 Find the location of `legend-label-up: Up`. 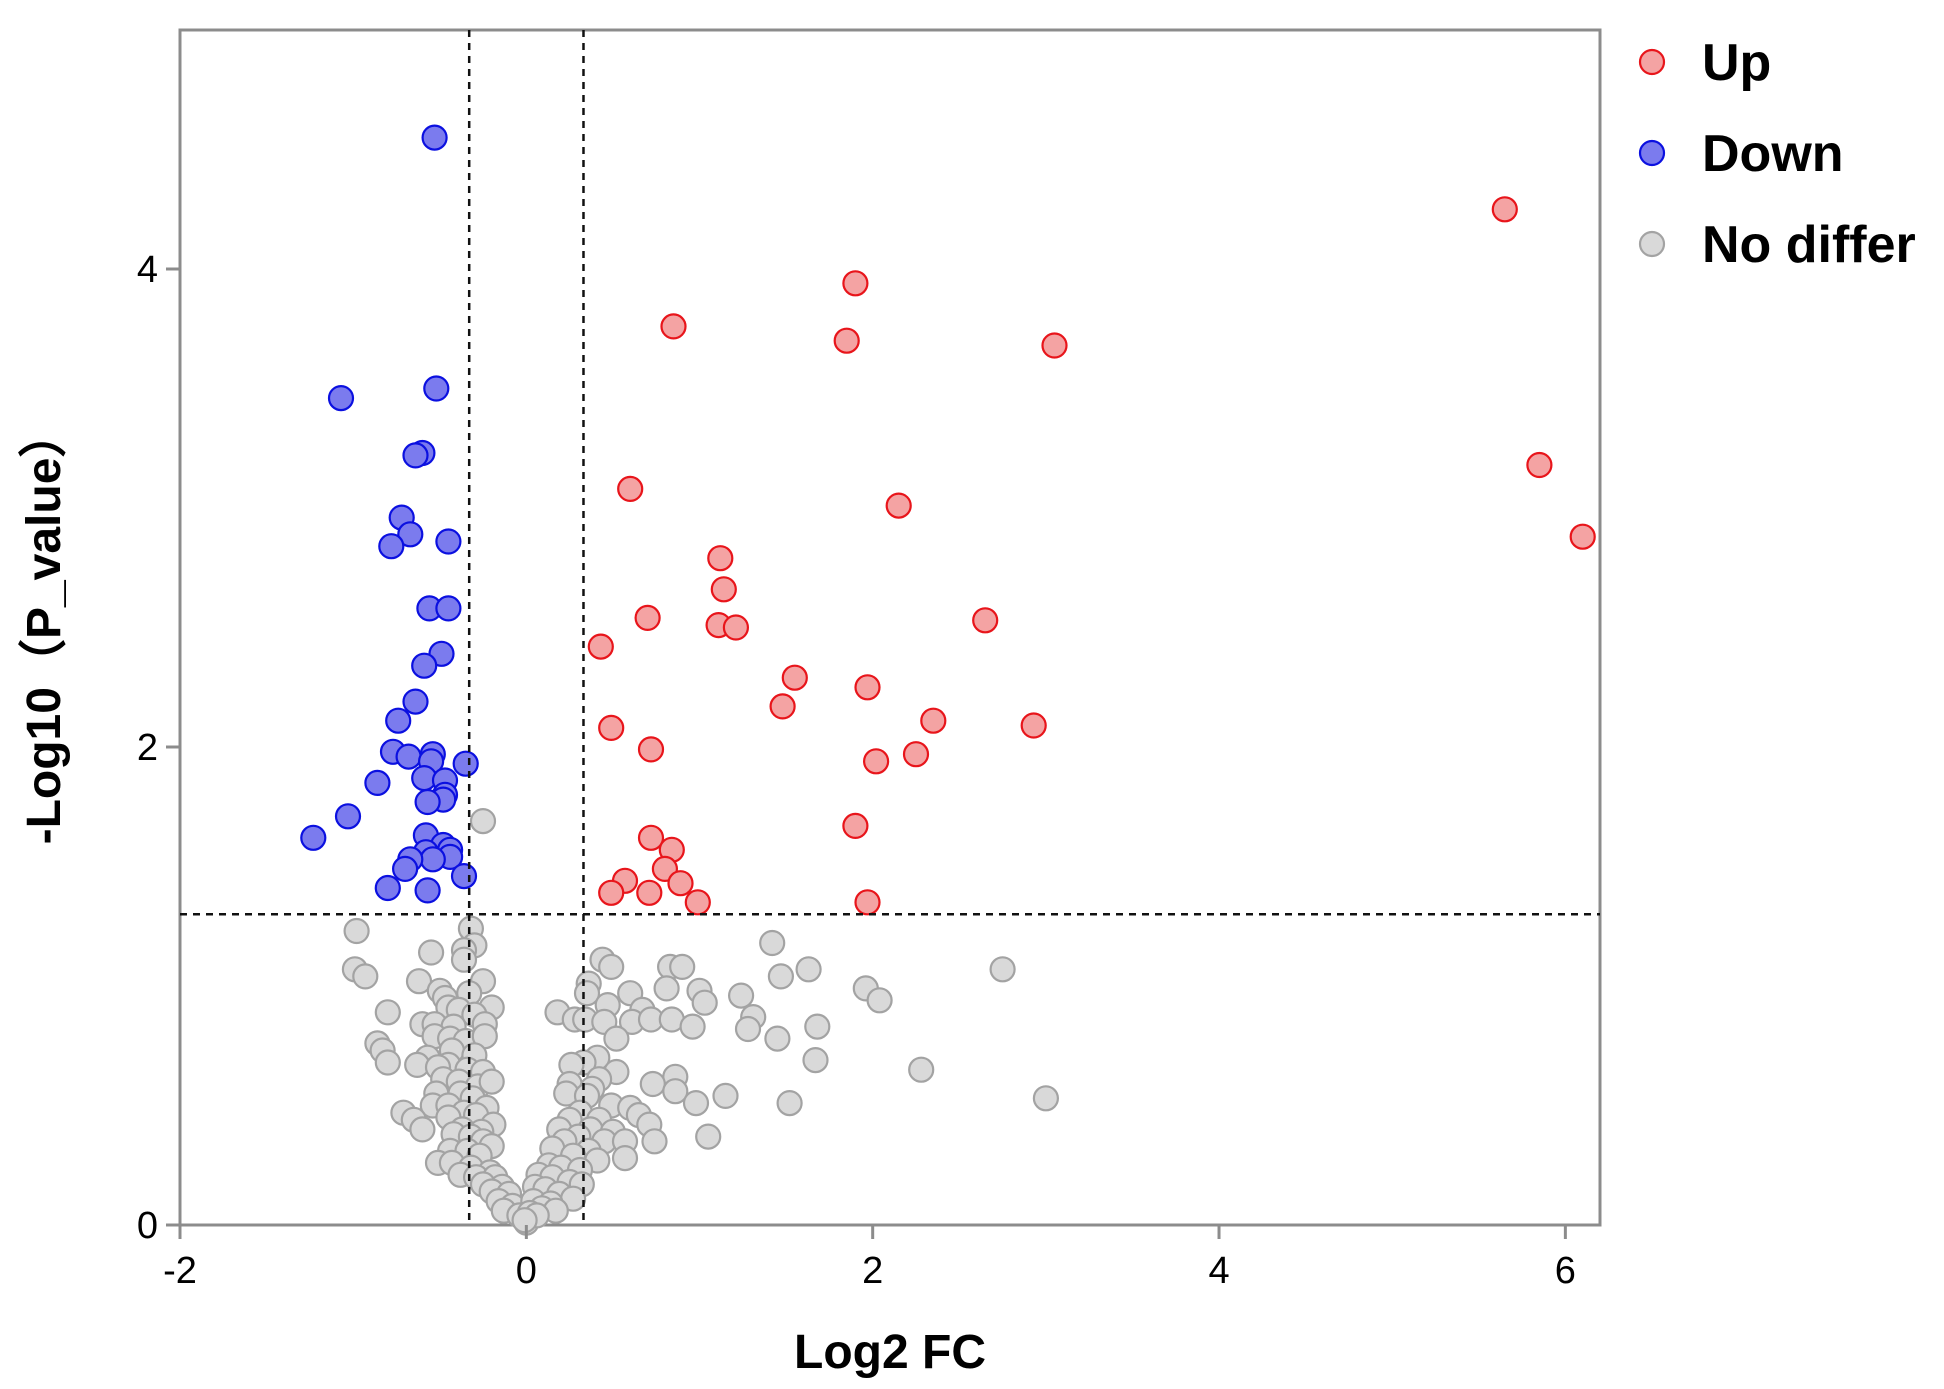

legend-label-up: Up is located at coordinates (1736, 63).